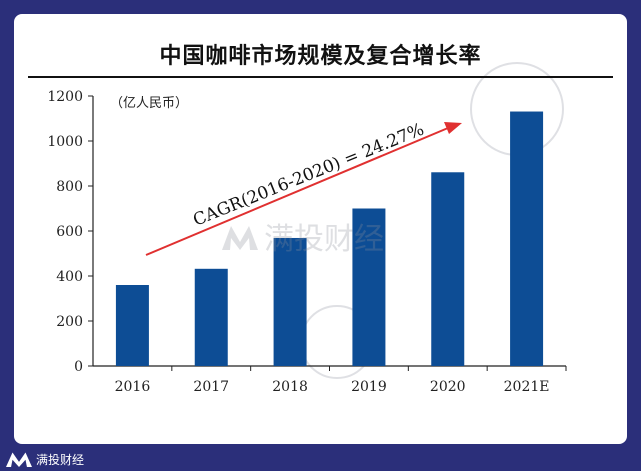  What do you see at coordinates (211, 387) in the screenshot?
I see `x-tick-label: 2017` at bounding box center [211, 387].